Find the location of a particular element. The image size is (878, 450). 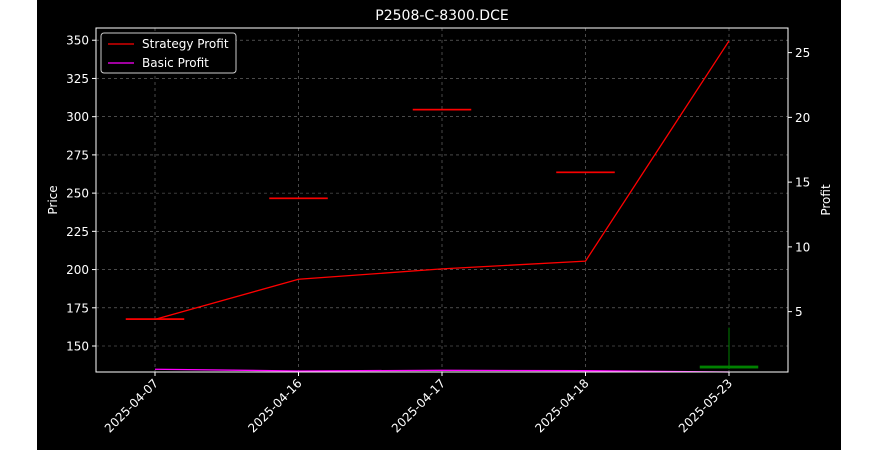

left-tick-label: 250 is located at coordinates (77, 194).